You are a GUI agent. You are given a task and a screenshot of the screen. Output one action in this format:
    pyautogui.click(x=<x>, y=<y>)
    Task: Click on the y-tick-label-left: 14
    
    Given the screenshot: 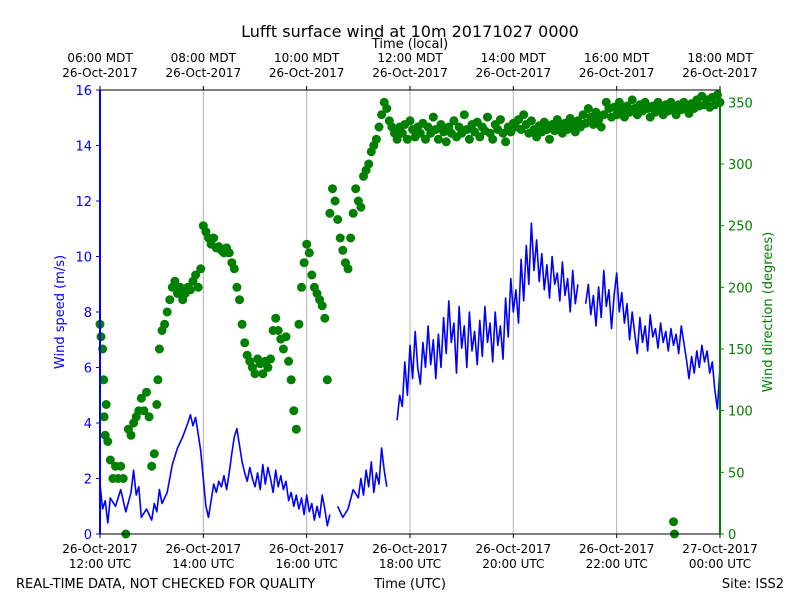 What is the action you would take?
    pyautogui.click(x=83, y=147)
    